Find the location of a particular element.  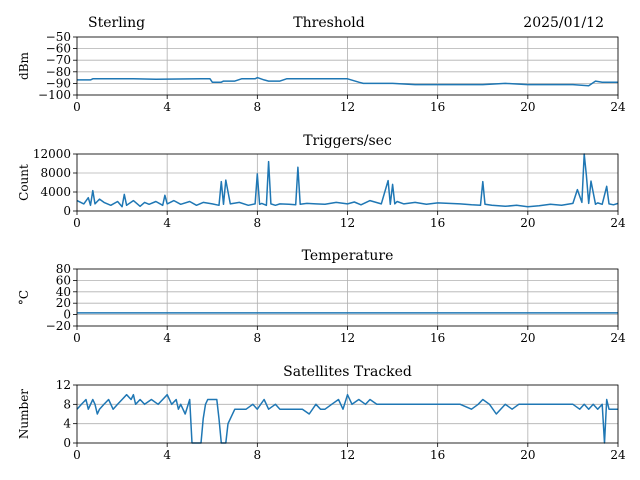

date-label: 2025/01/12 is located at coordinates (563, 23).